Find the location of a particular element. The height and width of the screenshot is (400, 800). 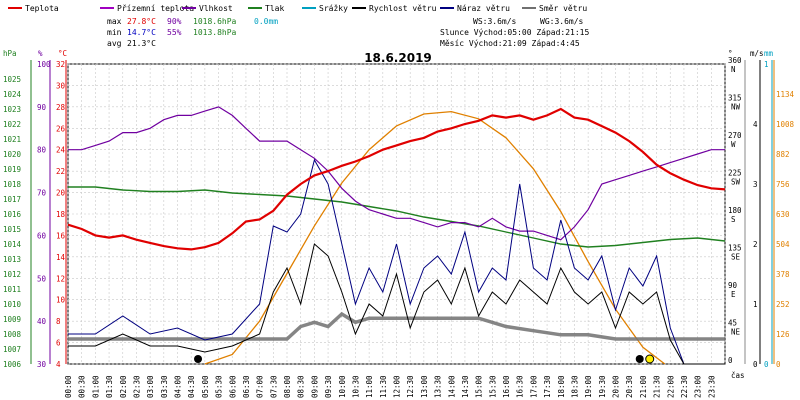

tick-temp: 24 is located at coordinates (61, 150).